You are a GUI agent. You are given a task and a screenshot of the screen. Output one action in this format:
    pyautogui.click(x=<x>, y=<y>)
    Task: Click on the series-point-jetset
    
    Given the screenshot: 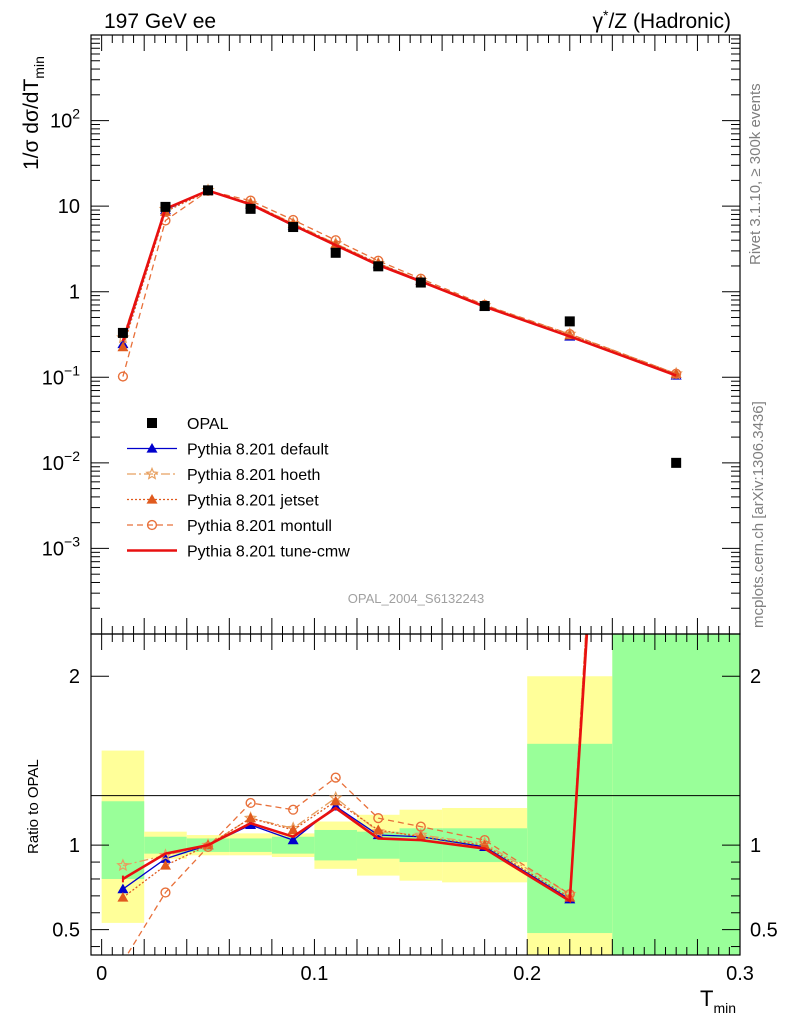 What is the action you would take?
    pyautogui.click(x=123, y=346)
    